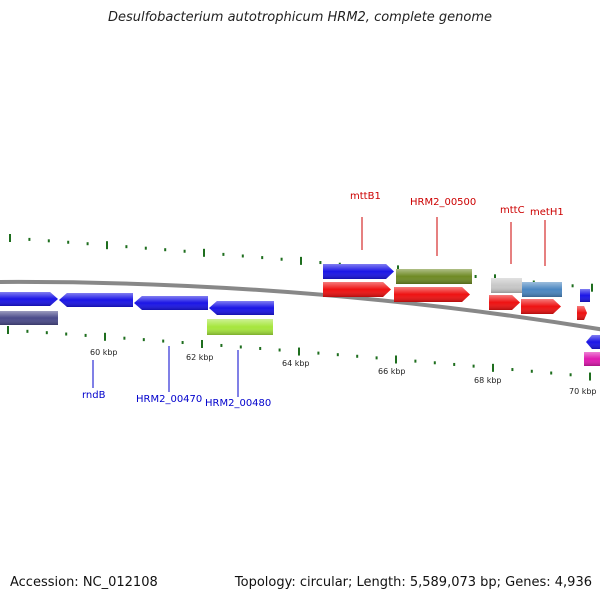 The image size is (600, 600). I want to click on gene-arrow-edge-blue-shading, so click(593, 342).